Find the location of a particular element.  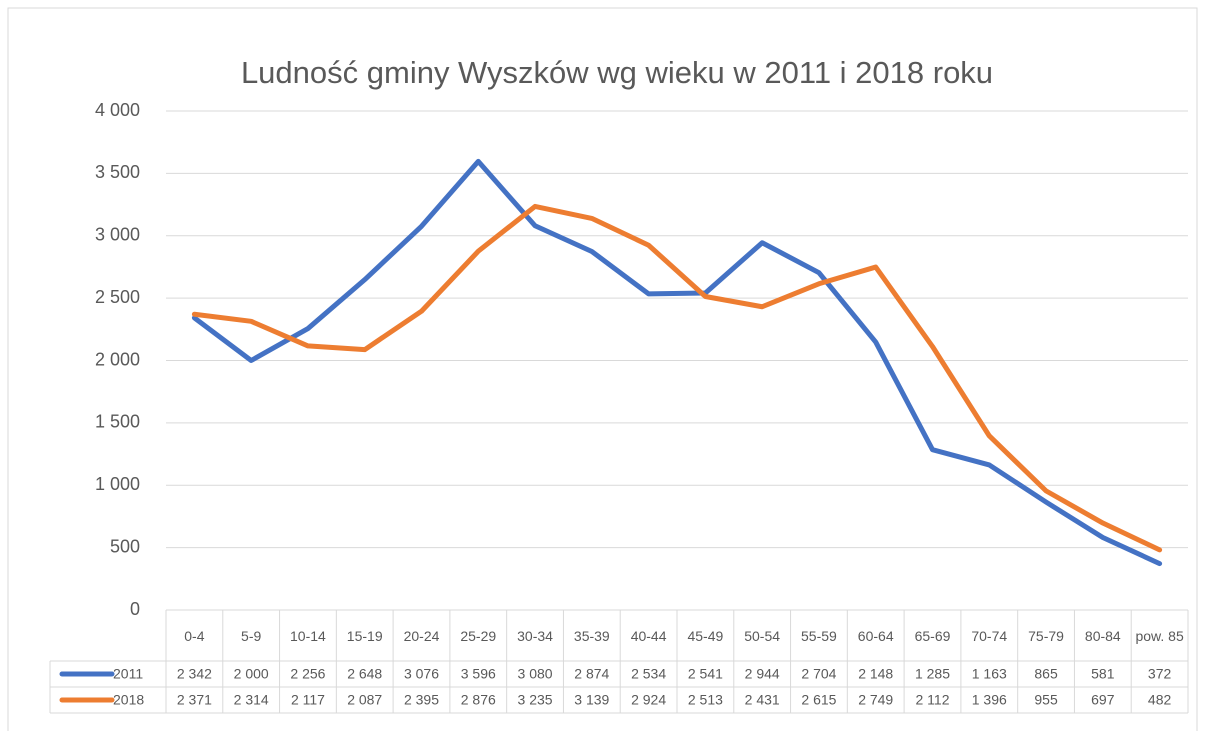

y-tick-label: 2 500 is located at coordinates (117, 297).